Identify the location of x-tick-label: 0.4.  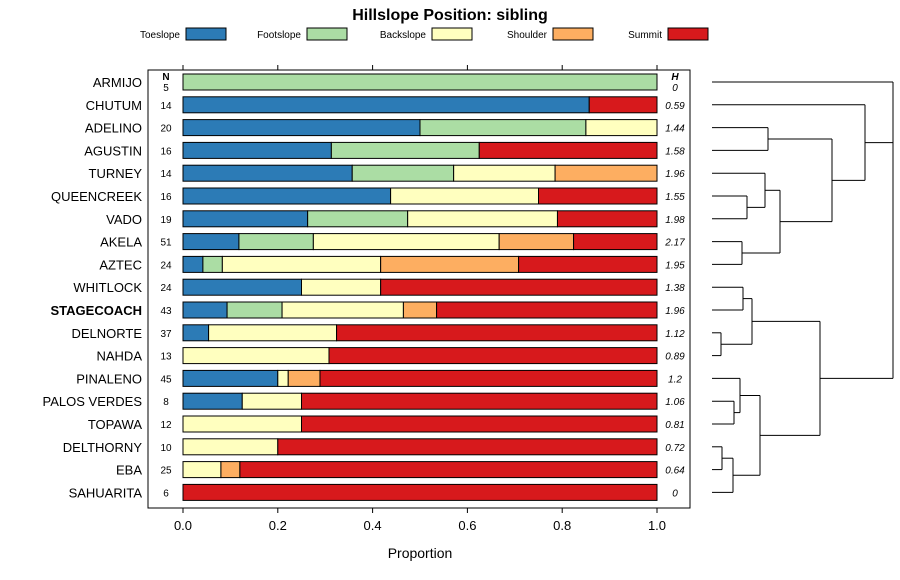
(373, 525).